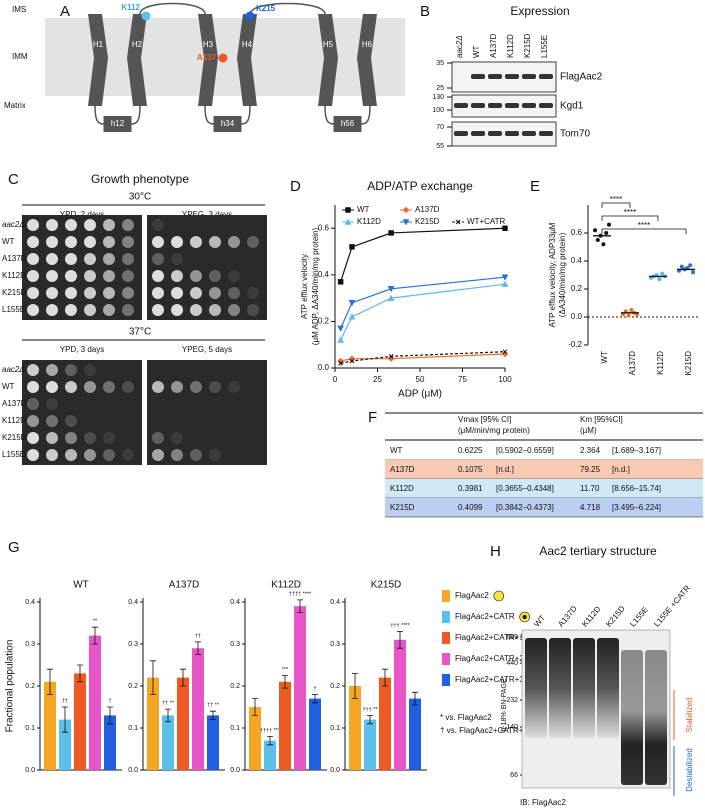  Describe the element at coordinates (446, 617) in the screenshot. I see `legend-swatch` at that location.